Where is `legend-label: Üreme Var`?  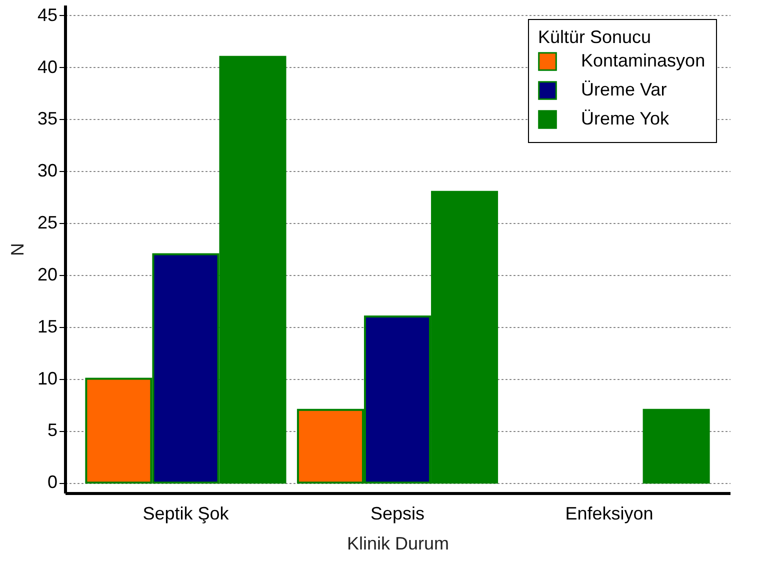
legend-label: Üreme Var is located at coordinates (624, 90).